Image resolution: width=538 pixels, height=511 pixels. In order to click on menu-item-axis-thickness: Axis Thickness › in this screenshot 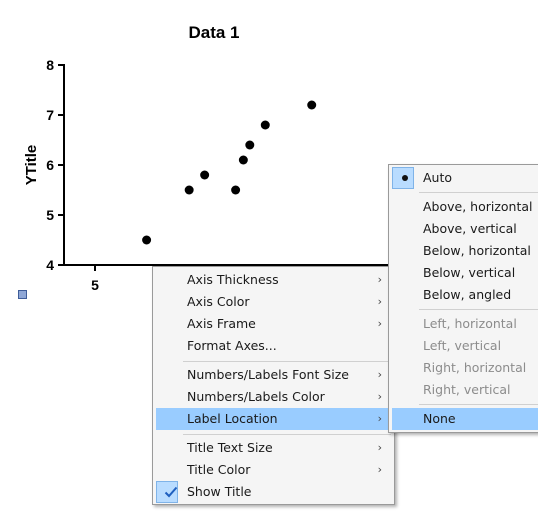, I will do `click(273, 280)`.